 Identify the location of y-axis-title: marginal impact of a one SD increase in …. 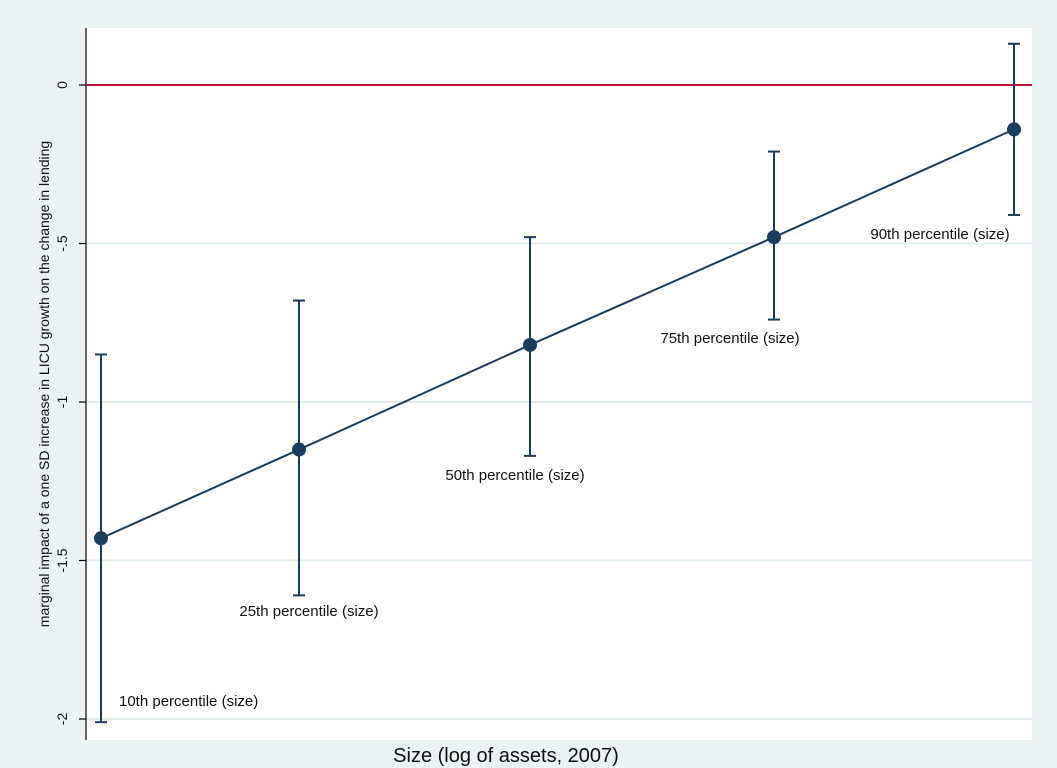
(44, 384).